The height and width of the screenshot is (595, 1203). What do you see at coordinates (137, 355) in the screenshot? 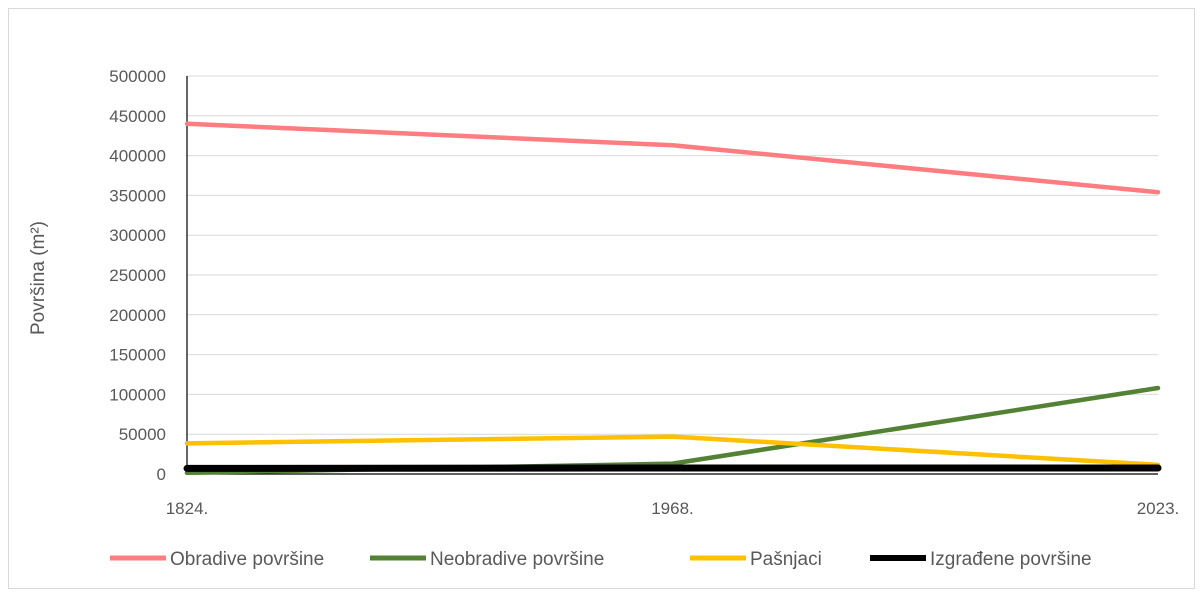
I see `y-tick-label: 150000` at bounding box center [137, 355].